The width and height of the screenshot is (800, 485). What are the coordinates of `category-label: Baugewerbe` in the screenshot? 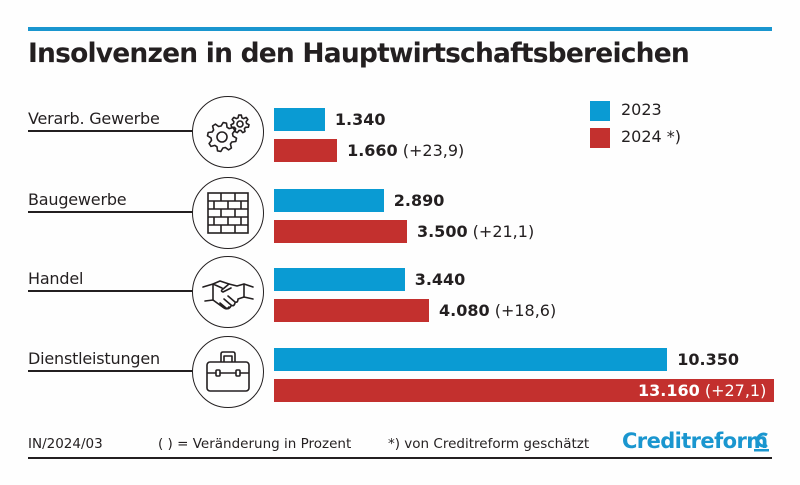 It's located at (77, 199).